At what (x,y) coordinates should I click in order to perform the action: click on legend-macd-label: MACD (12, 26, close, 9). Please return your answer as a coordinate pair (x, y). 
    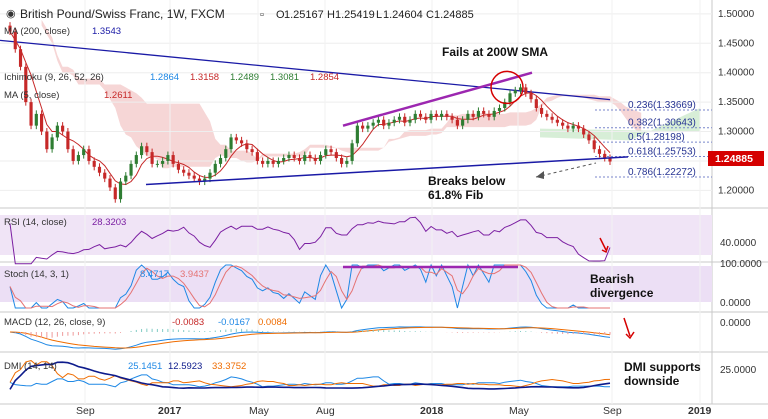
    Looking at the image, I should click on (54, 322).